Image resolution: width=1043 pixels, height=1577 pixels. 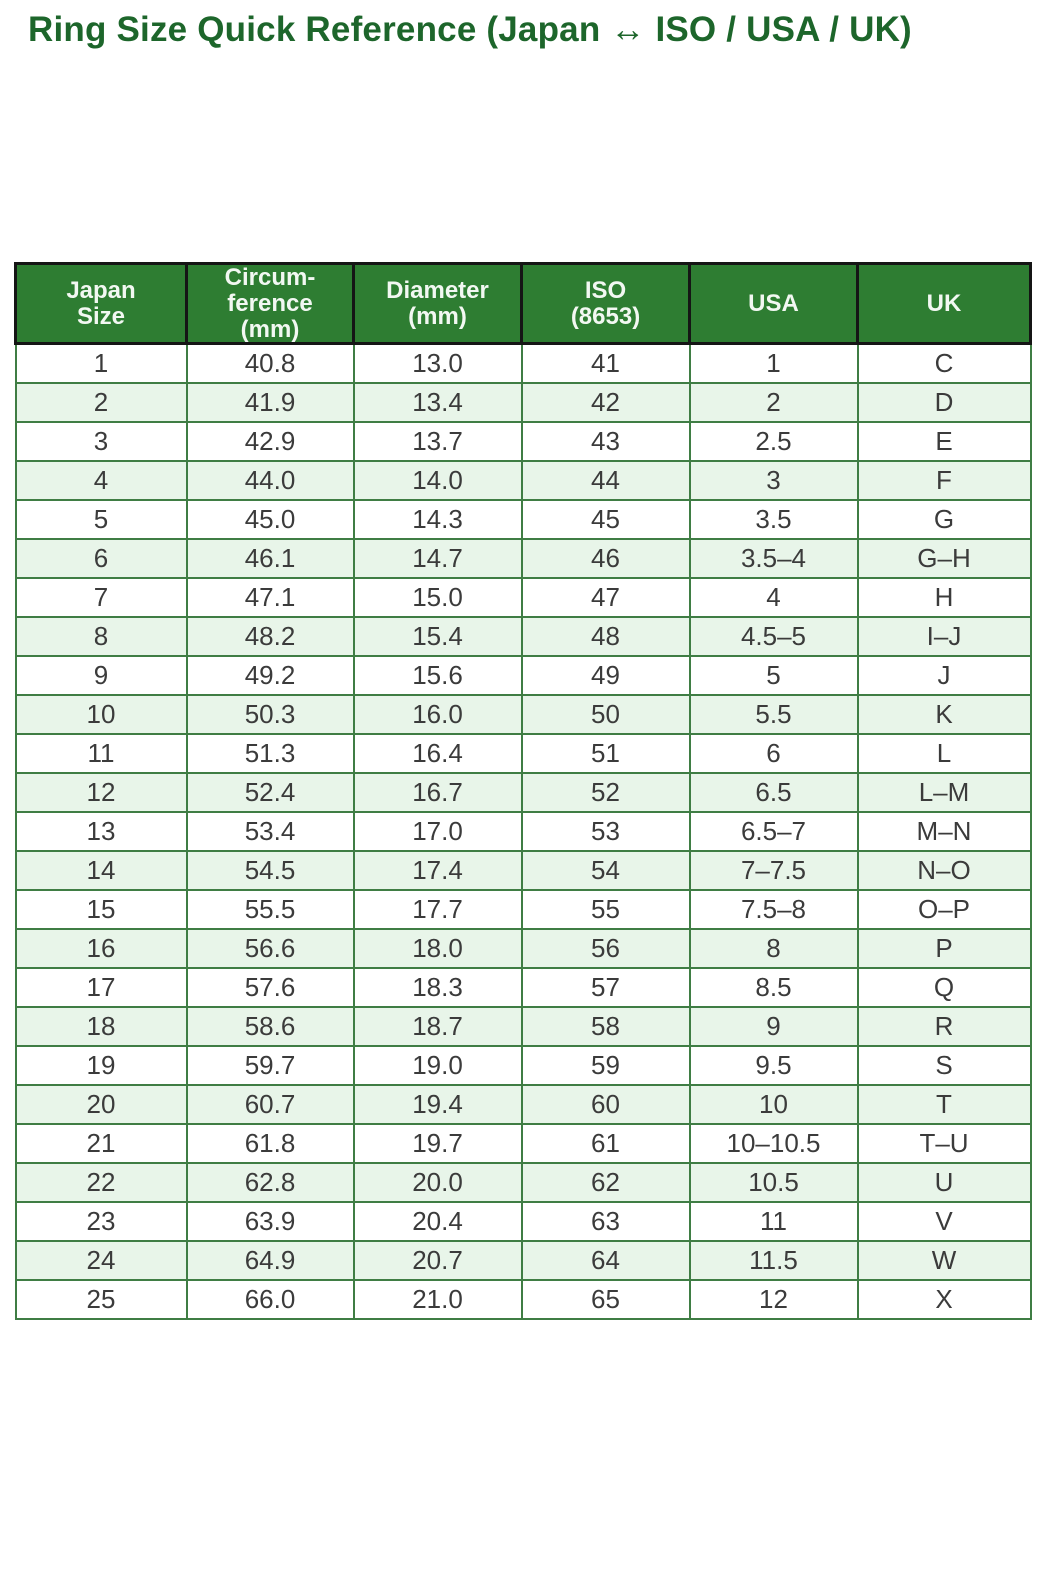 I want to click on table-row: 8 48.2 15.4 48 4.5–5 I–J, so click(x=523, y=636).